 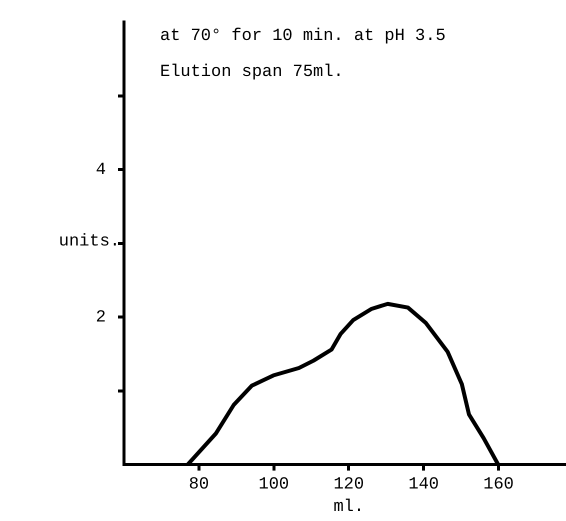 What do you see at coordinates (303, 36) in the screenshot?
I see `annotation: at 70° for 10 min. at pH 3.5` at bounding box center [303, 36].